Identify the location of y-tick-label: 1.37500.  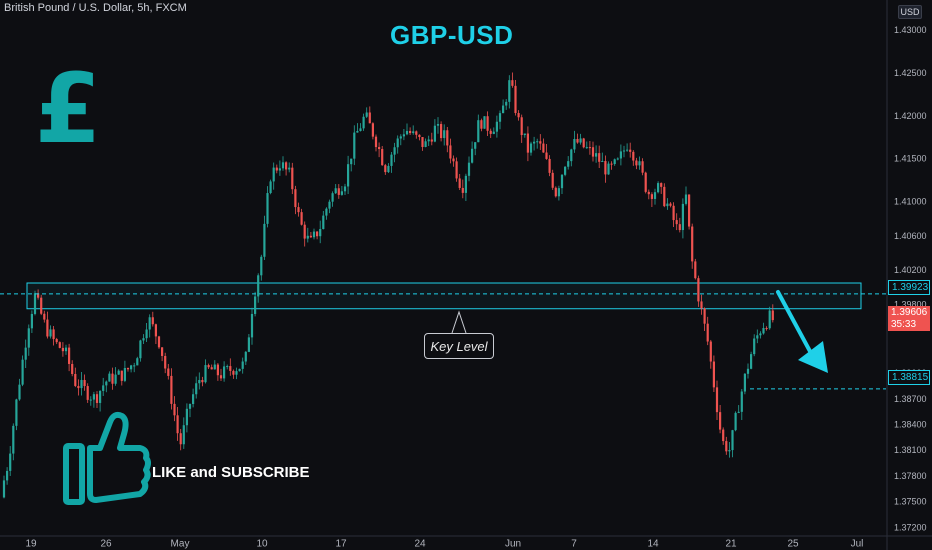
(910, 502).